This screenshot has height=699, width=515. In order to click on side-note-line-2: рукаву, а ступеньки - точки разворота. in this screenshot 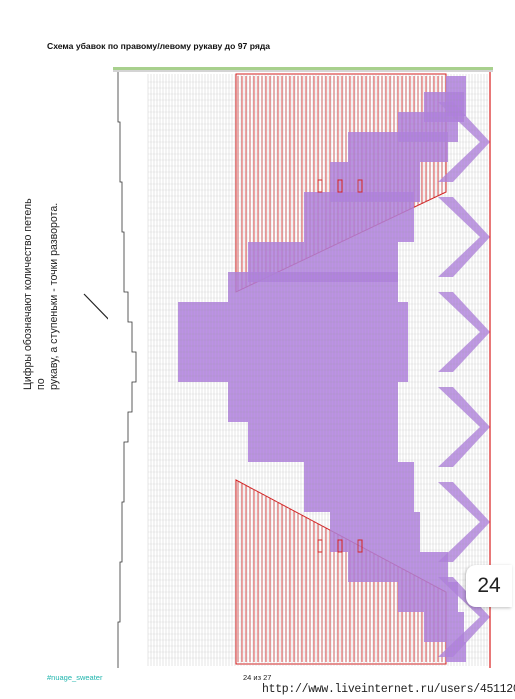, I will do `click(54, 296)`.